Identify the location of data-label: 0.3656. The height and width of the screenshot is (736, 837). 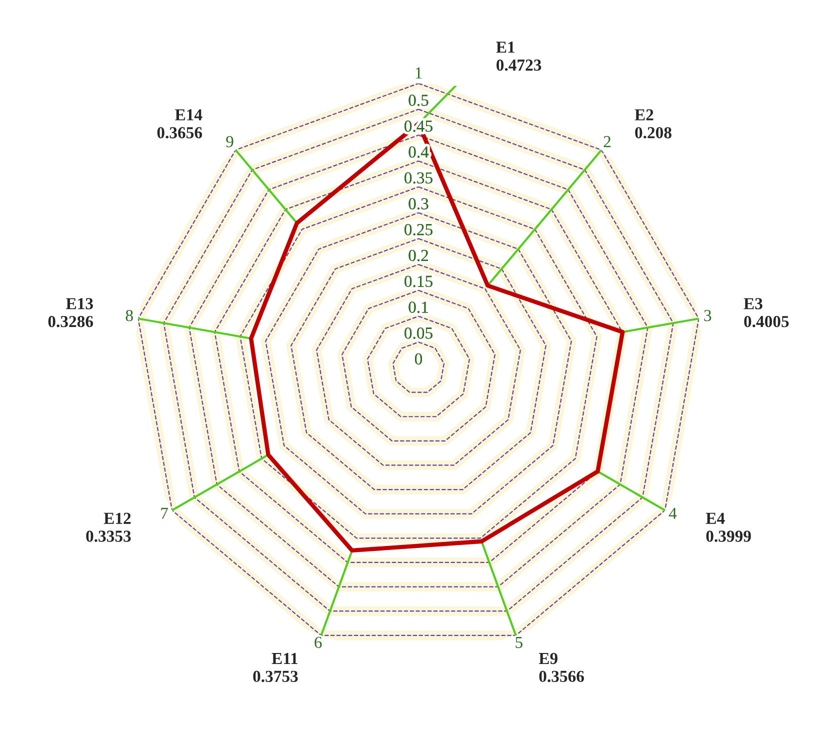
(179, 132).